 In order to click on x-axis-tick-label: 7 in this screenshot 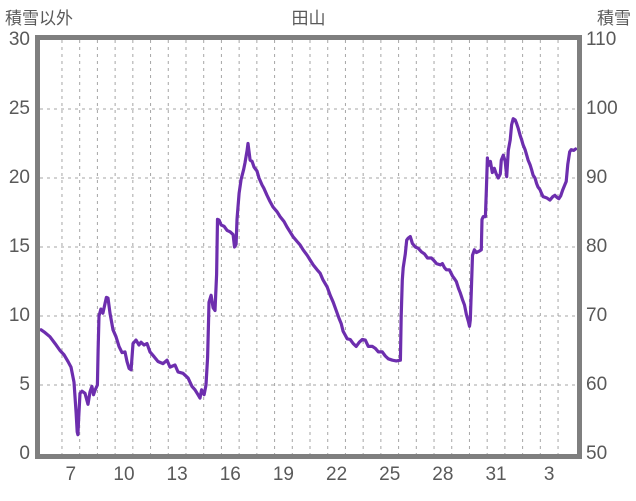, I will do `click(71, 474)`.